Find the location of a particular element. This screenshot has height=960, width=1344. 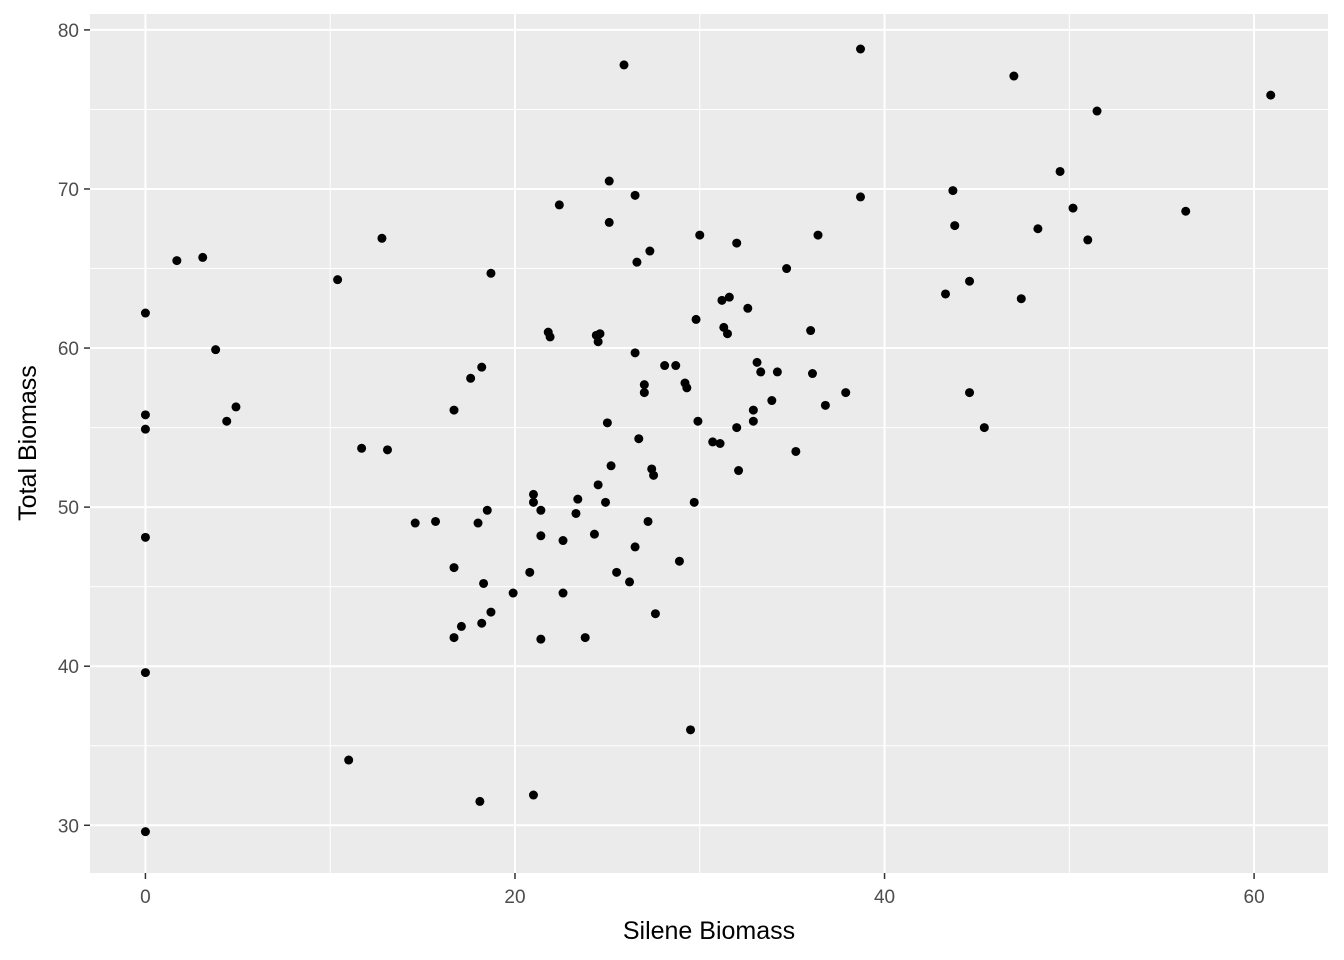

x-tick-label: 0 is located at coordinates (145, 897).